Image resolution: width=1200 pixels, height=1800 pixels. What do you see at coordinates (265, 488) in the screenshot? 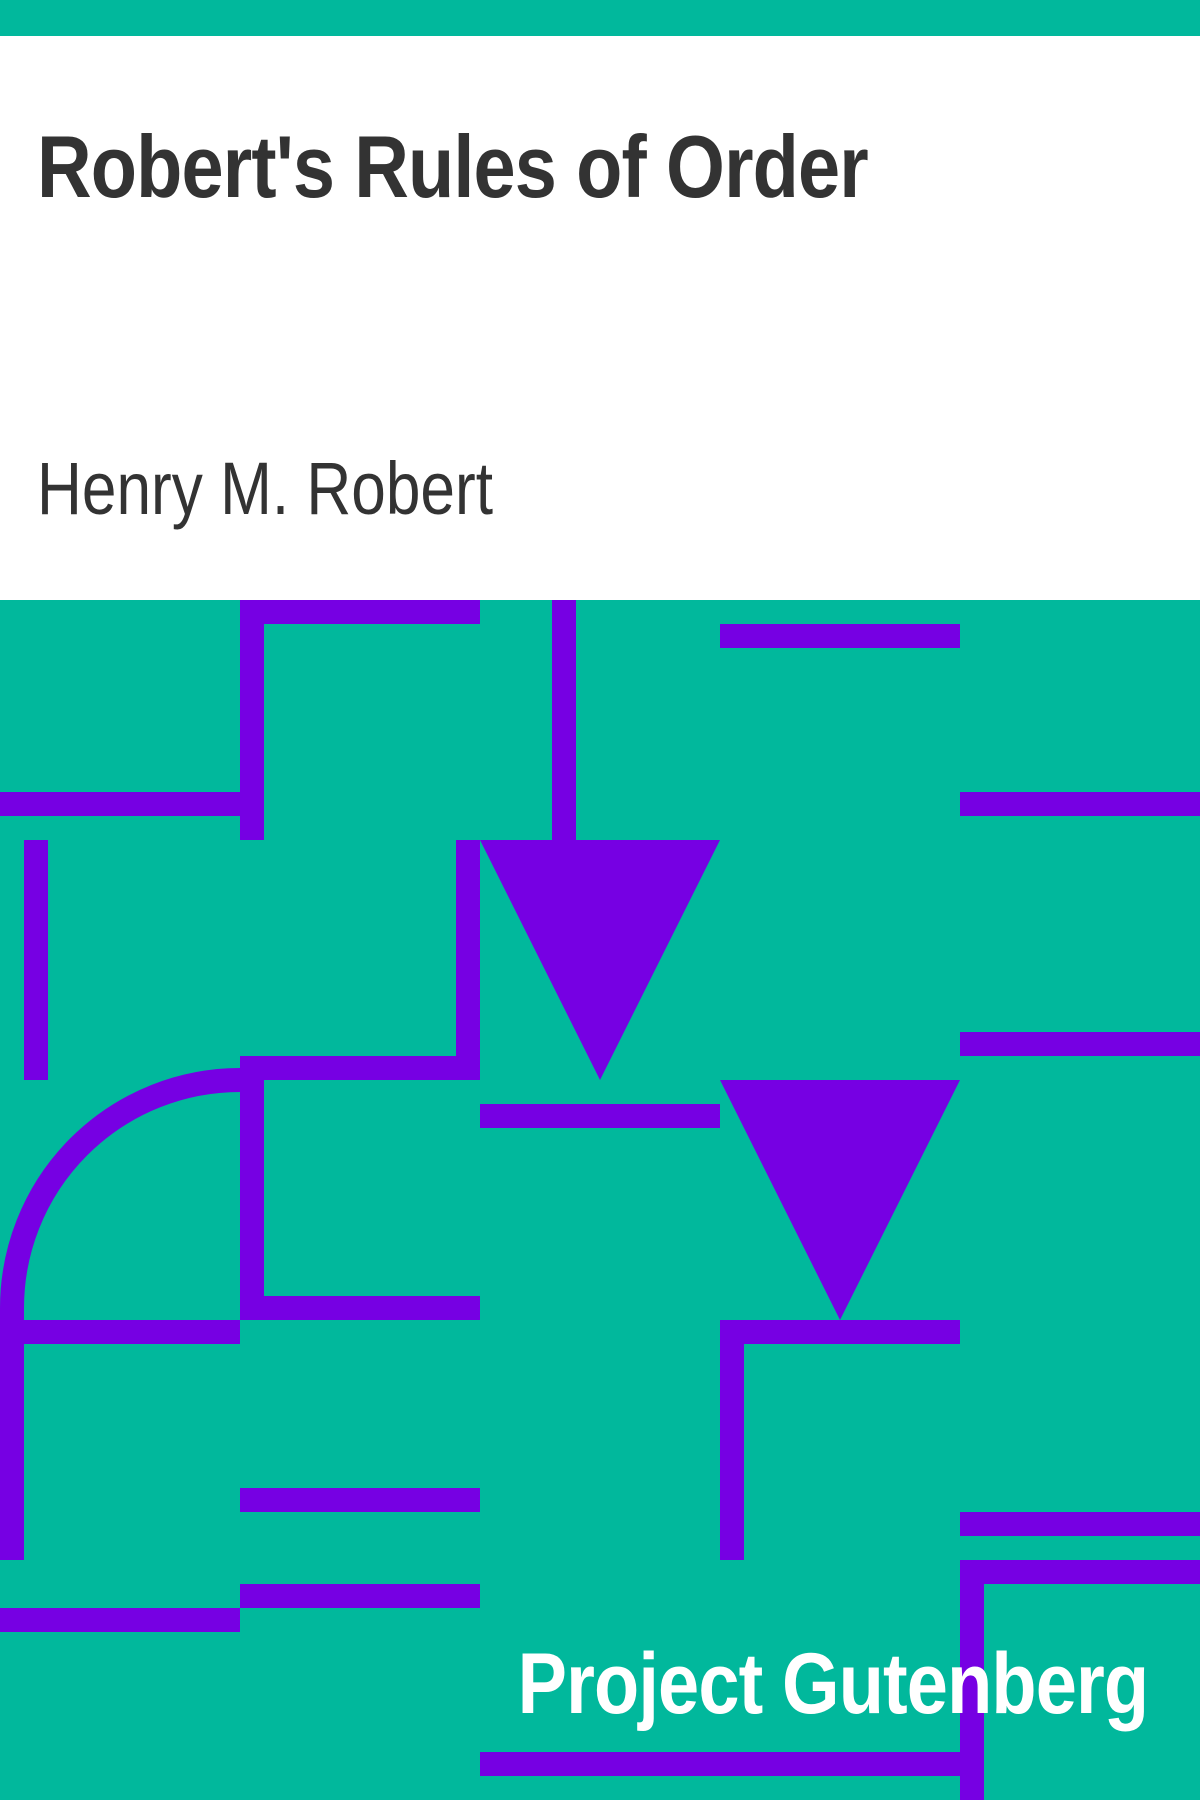
I see `book-author: Henry M. Robert` at bounding box center [265, 488].